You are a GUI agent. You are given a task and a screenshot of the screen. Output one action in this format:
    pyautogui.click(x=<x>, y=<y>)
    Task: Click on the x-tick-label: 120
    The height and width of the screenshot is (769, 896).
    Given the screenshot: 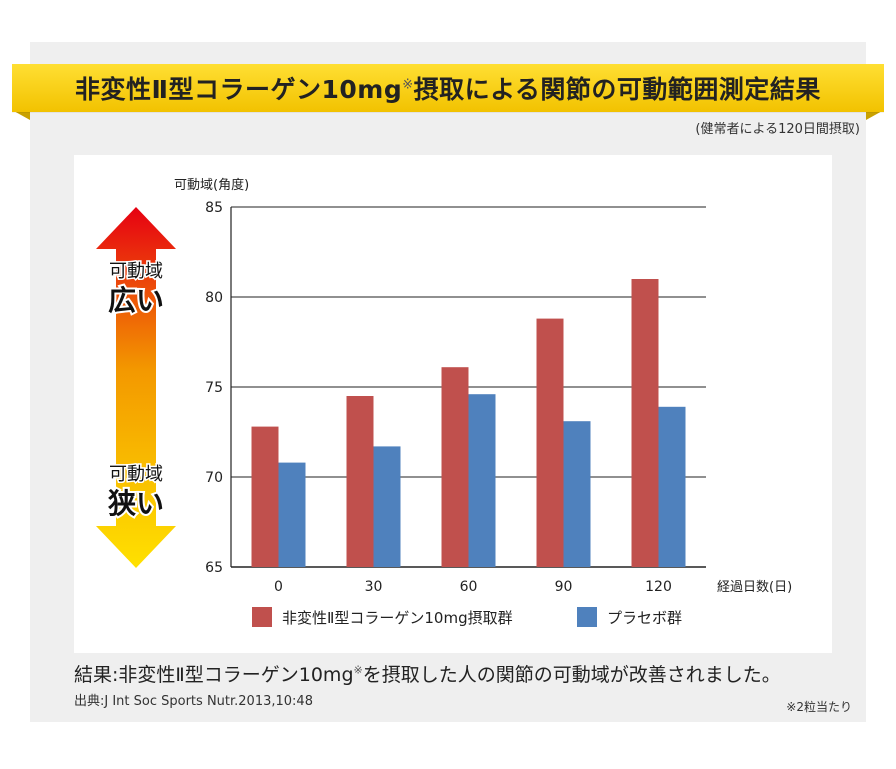 What is the action you would take?
    pyautogui.click(x=658, y=587)
    